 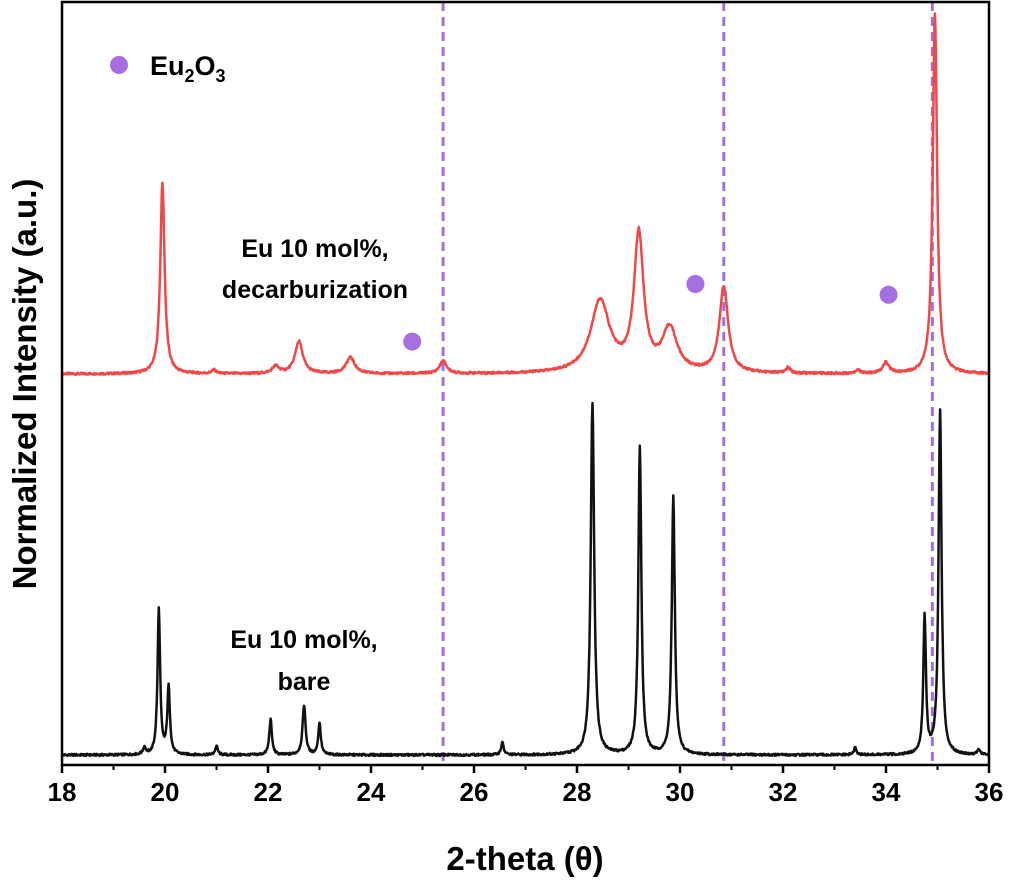 I want to click on x-tick-label-24: 24, so click(x=371, y=792).